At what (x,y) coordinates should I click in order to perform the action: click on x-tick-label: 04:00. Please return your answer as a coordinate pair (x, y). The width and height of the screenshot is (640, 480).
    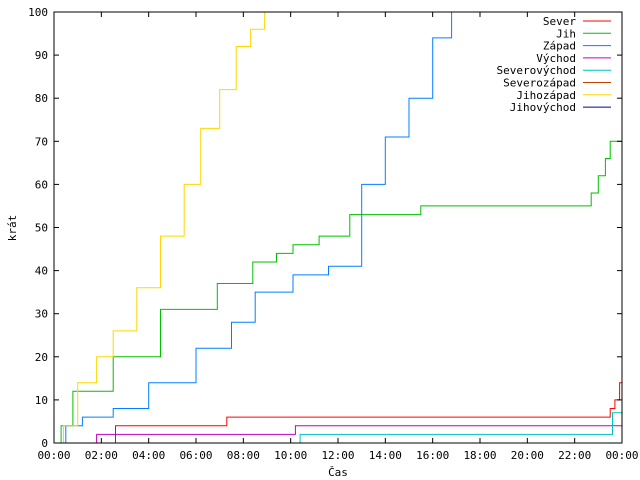
    Looking at the image, I should click on (148, 455).